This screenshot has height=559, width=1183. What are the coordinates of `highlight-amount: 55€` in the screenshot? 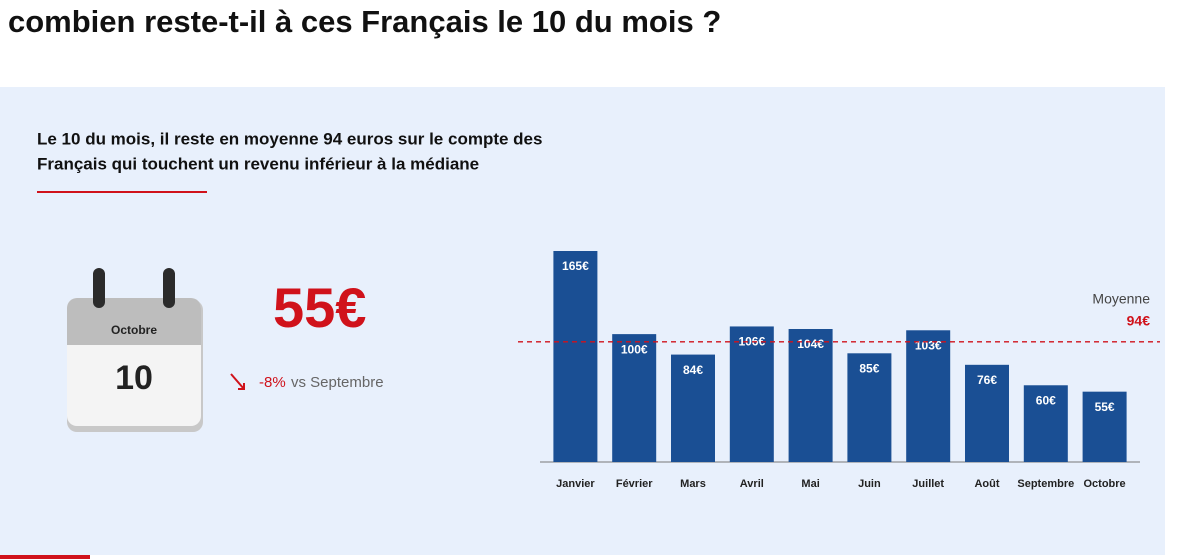 It's located at (319, 307).